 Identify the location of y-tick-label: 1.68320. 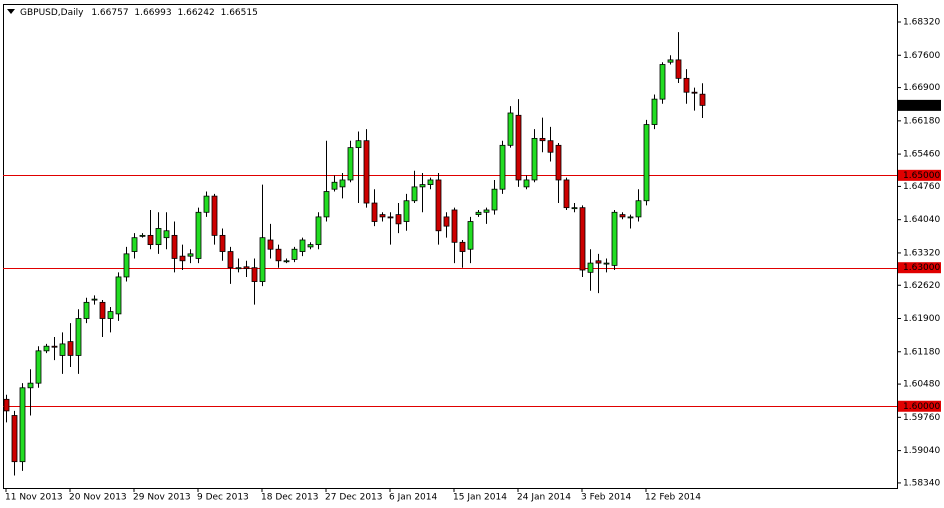
(921, 23).